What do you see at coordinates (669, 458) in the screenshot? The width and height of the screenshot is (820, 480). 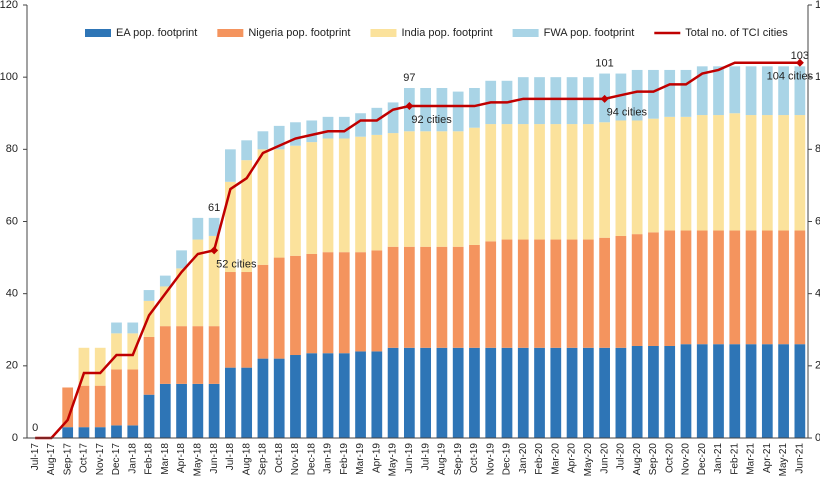 I see `x-tick-label: Oct-20` at bounding box center [669, 458].